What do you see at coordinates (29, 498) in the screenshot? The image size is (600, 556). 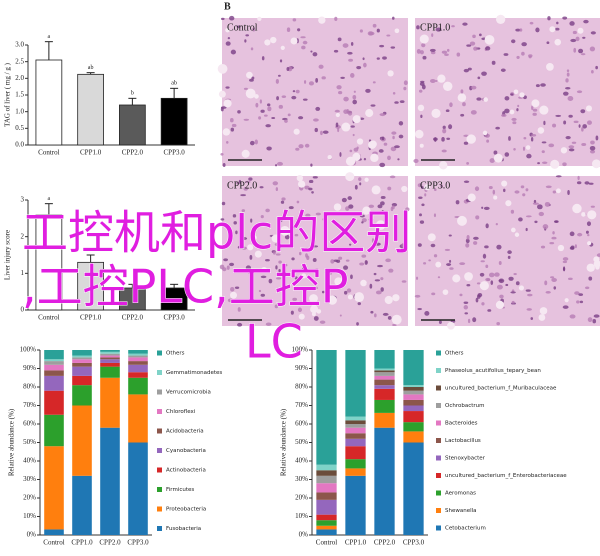 I see `y-tick-label: 20%` at bounding box center [29, 498].